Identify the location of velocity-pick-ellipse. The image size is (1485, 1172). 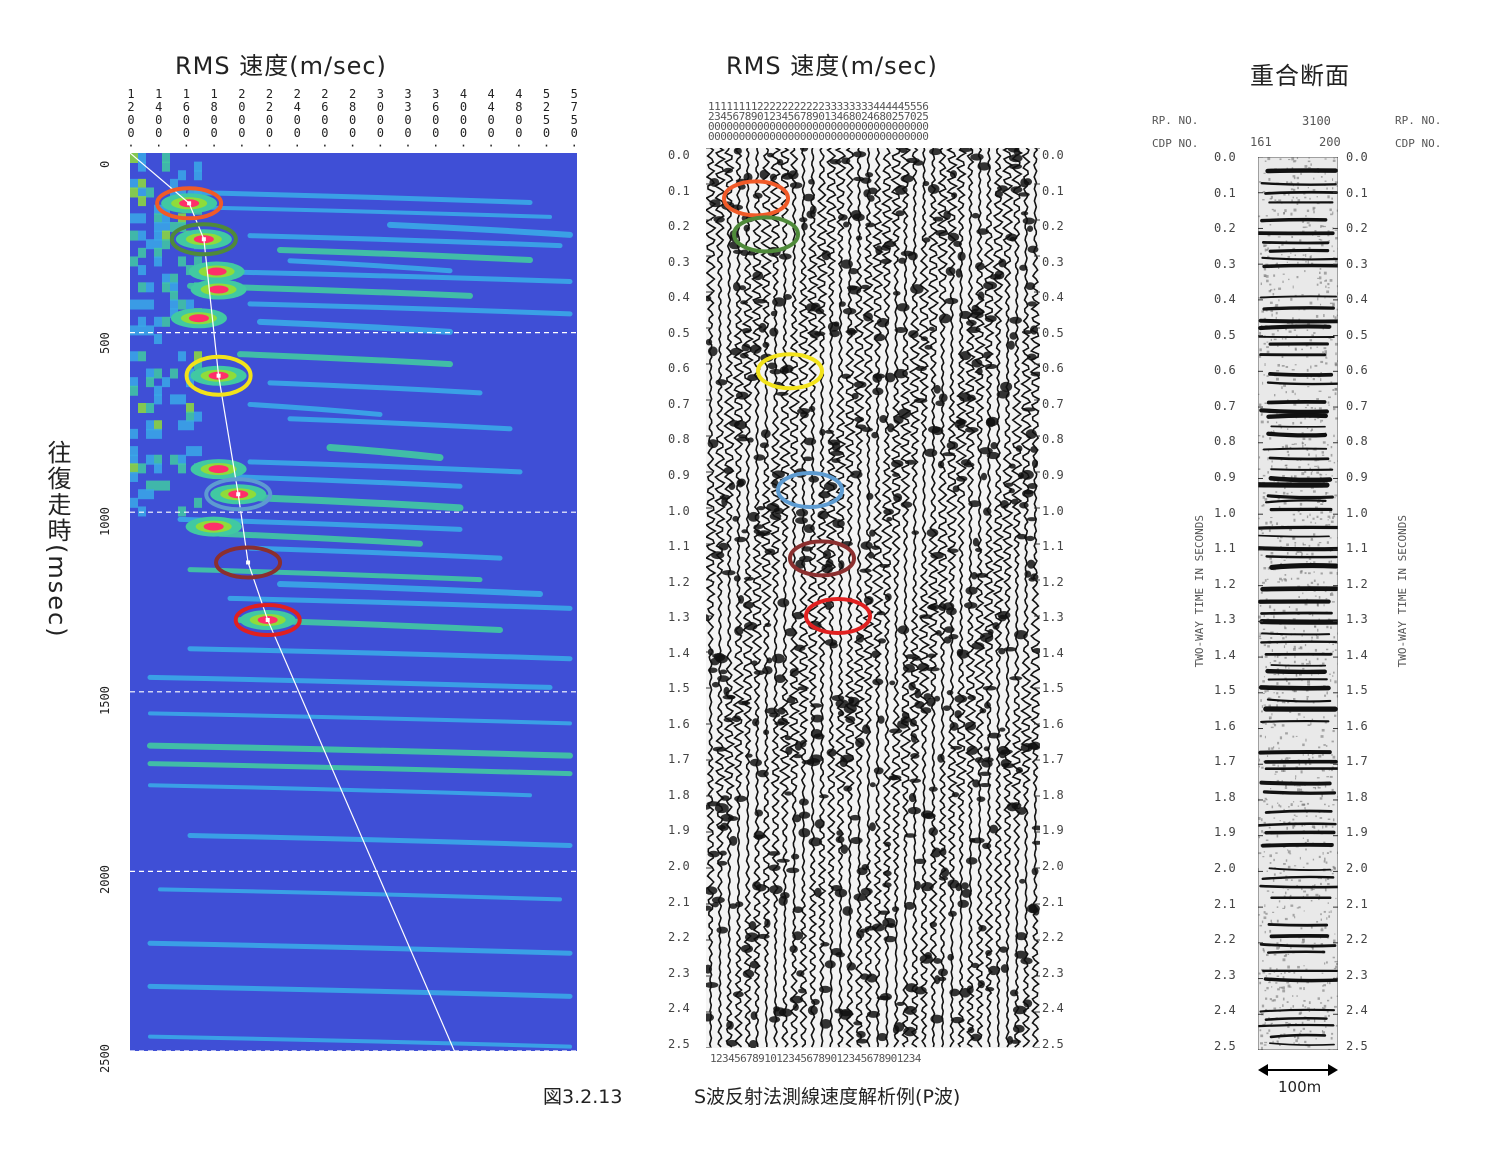
(203, 239).